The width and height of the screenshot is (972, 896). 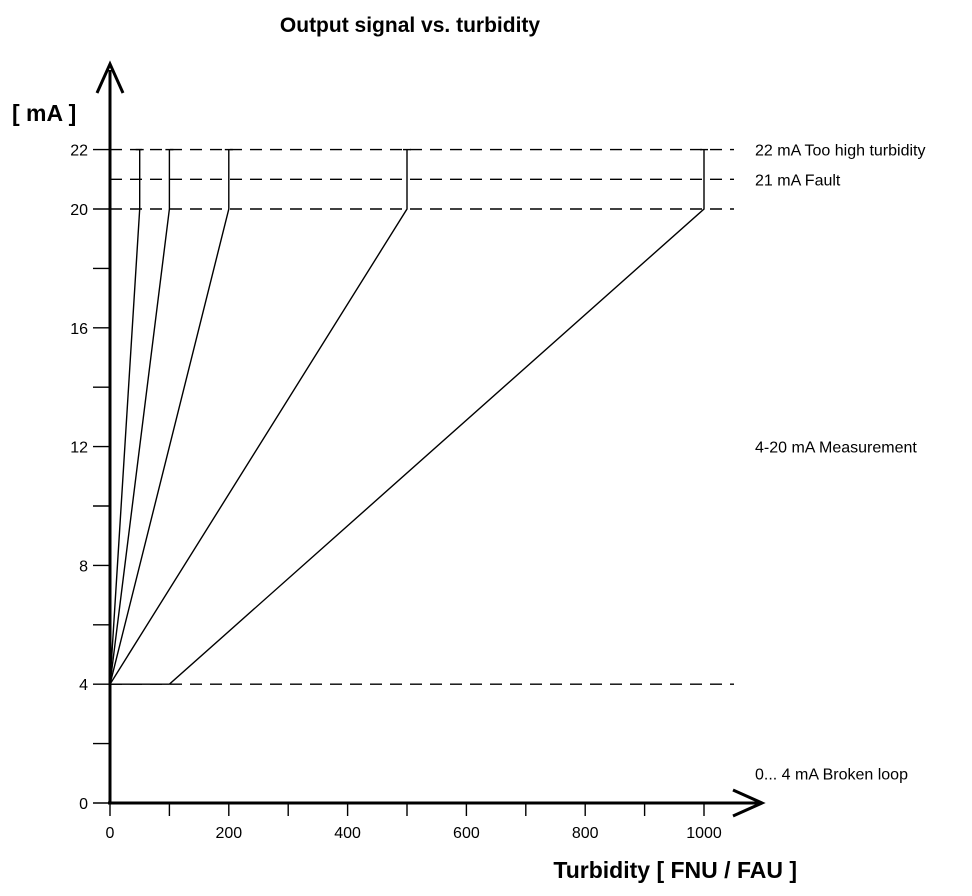 What do you see at coordinates (347, 833) in the screenshot?
I see `x-tick-label: 400` at bounding box center [347, 833].